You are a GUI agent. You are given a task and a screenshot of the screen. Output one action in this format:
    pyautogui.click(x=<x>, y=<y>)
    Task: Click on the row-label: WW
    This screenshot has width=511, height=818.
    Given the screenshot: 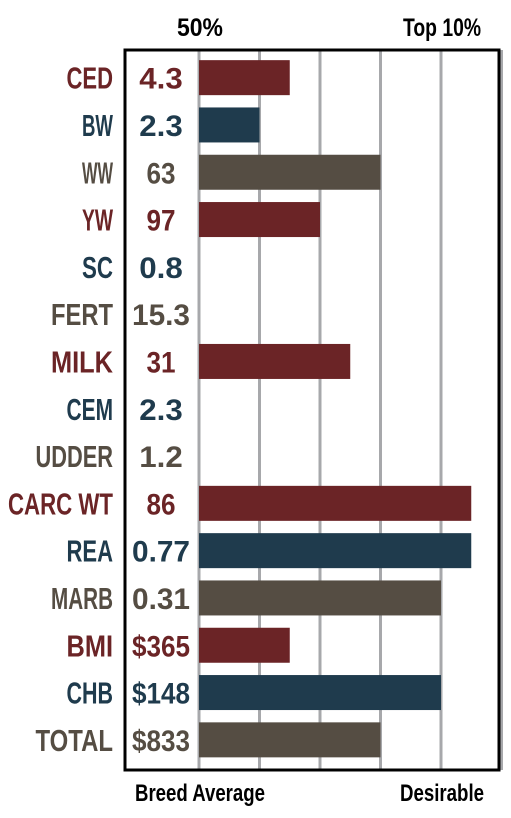 What is the action you would take?
    pyautogui.click(x=97, y=172)
    